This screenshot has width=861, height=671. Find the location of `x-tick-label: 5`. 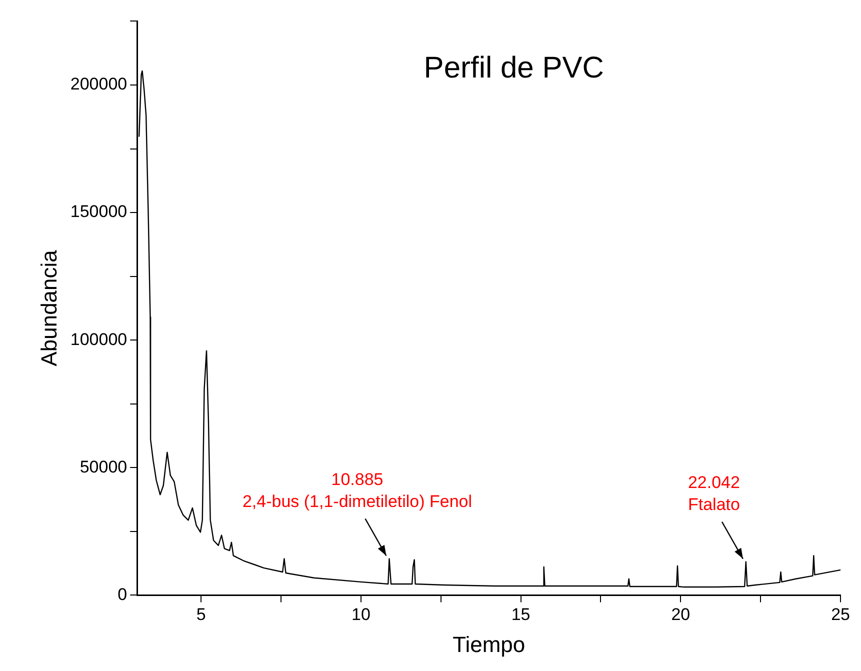

x-tick-label: 5 is located at coordinates (201, 614).